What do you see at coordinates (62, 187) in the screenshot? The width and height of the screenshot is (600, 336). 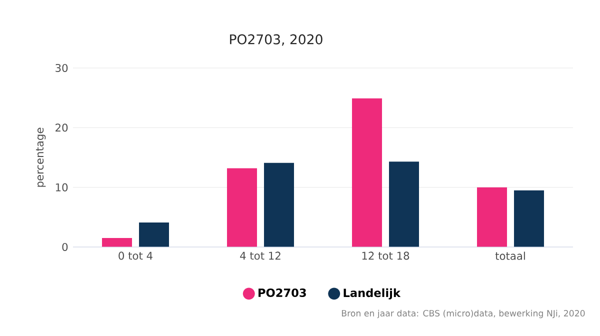 I see `y-tick-label: 10` at bounding box center [62, 187].